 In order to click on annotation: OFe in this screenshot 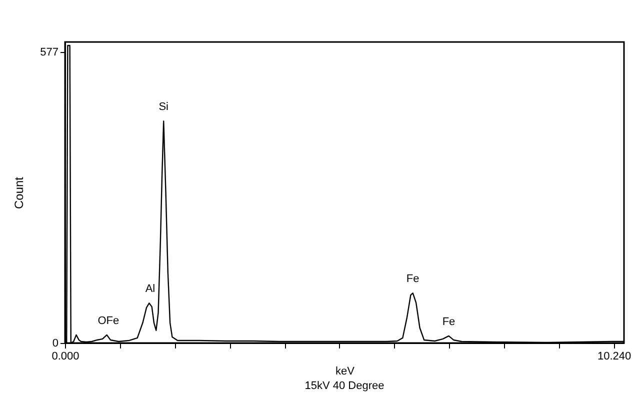, I will do `click(109, 320)`.